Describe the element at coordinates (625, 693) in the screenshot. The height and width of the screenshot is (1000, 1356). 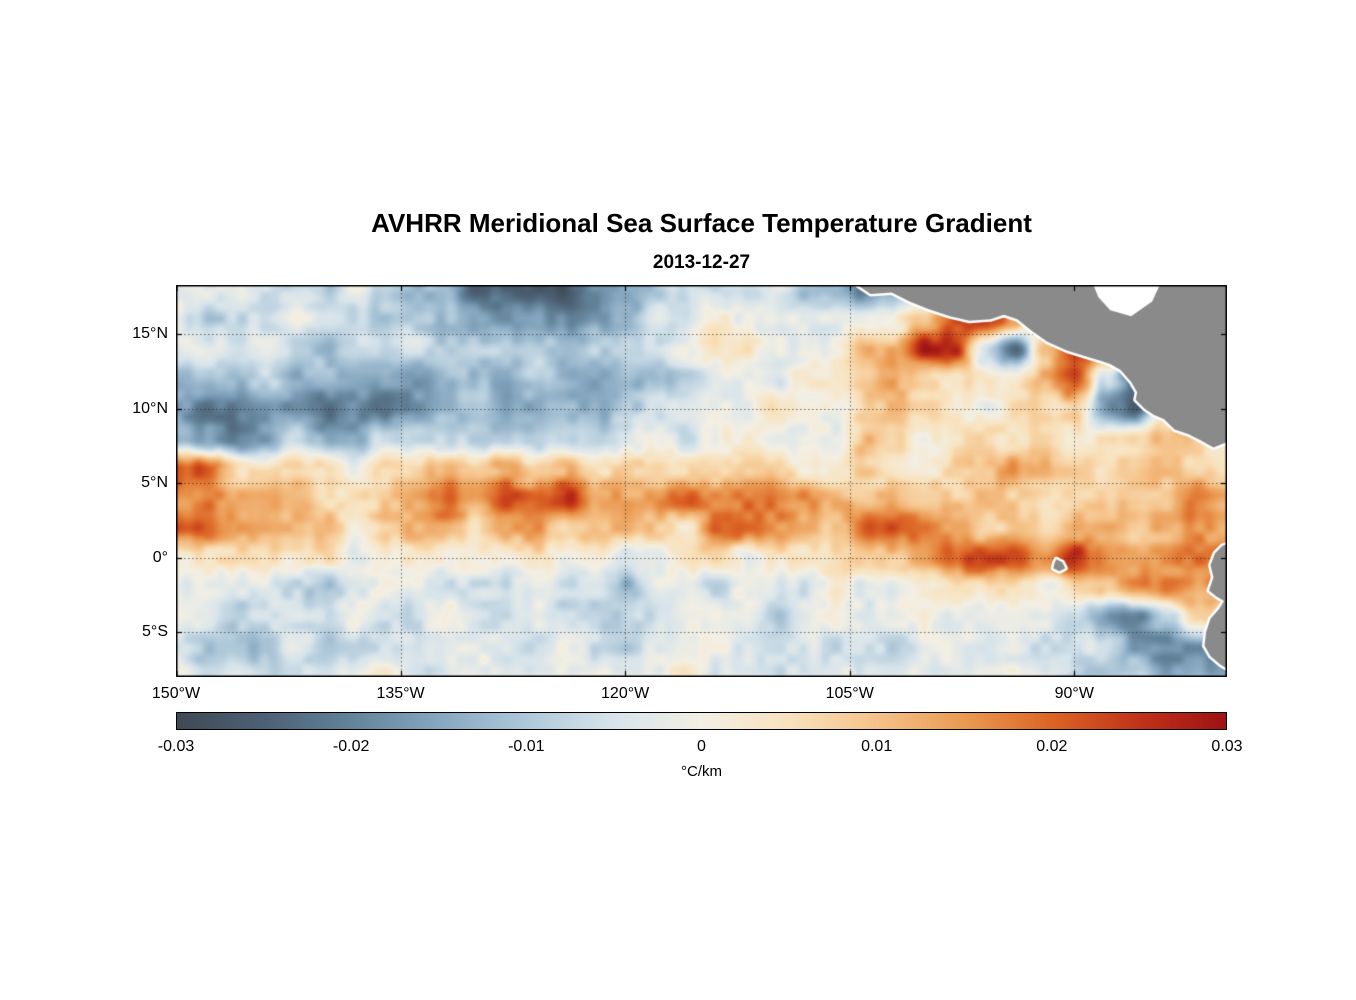
I see `x-tick-label: 120°W` at that location.